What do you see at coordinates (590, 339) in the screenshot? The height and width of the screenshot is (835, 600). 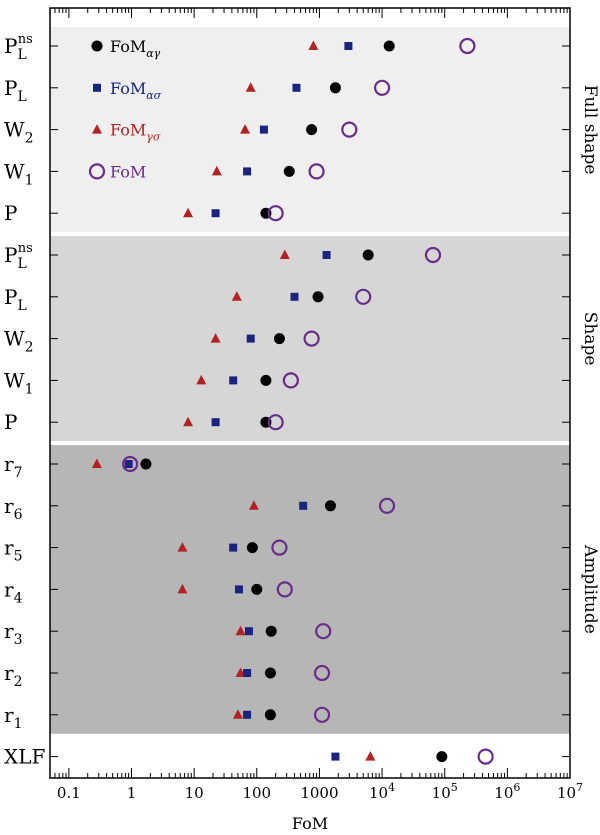 I see `group-label-1: Shape` at bounding box center [590, 339].